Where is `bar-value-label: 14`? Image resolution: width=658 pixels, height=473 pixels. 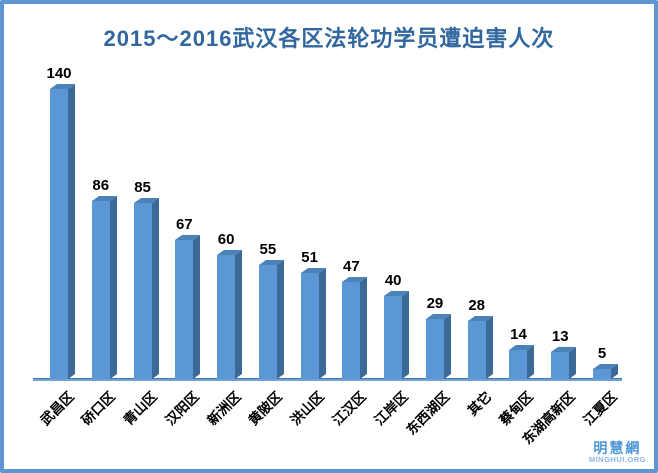 bar-value-label: 14 is located at coordinates (518, 334).